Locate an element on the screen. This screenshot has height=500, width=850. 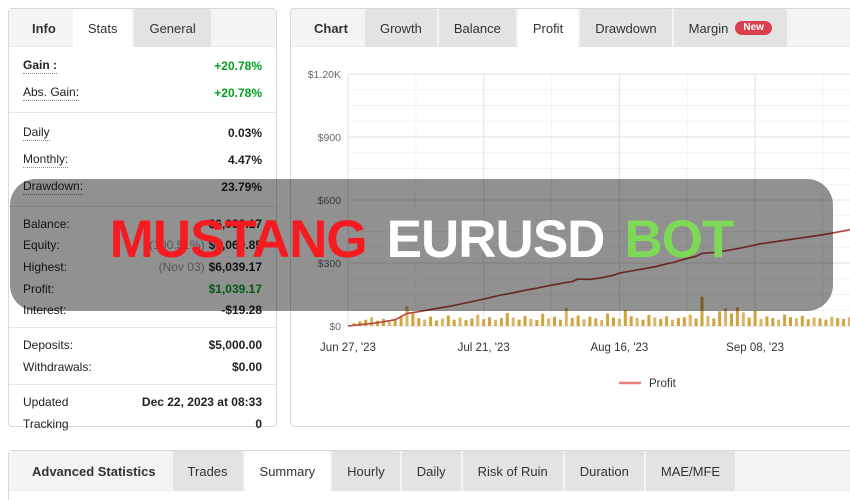
tab-label: Risk of Ruin is located at coordinates (512, 471).